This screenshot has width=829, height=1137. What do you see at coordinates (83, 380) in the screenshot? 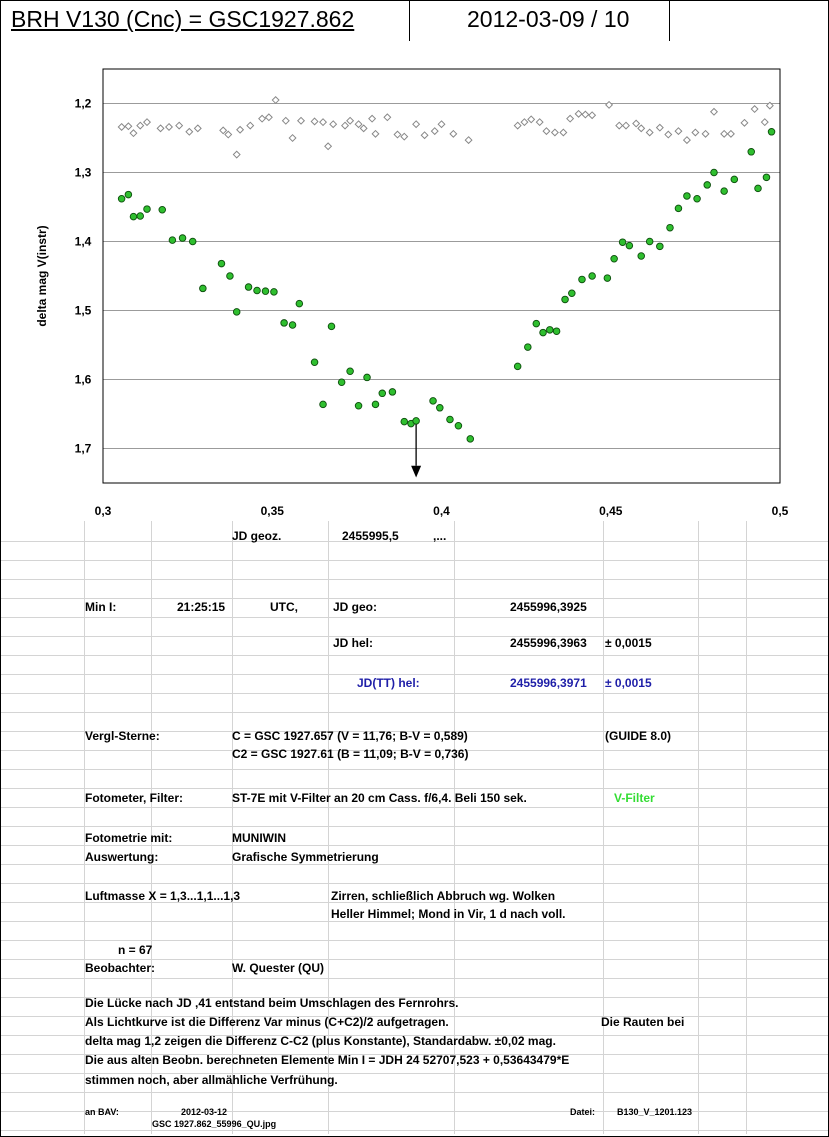
I see `y-tick-label: 1,6` at bounding box center [83, 380].